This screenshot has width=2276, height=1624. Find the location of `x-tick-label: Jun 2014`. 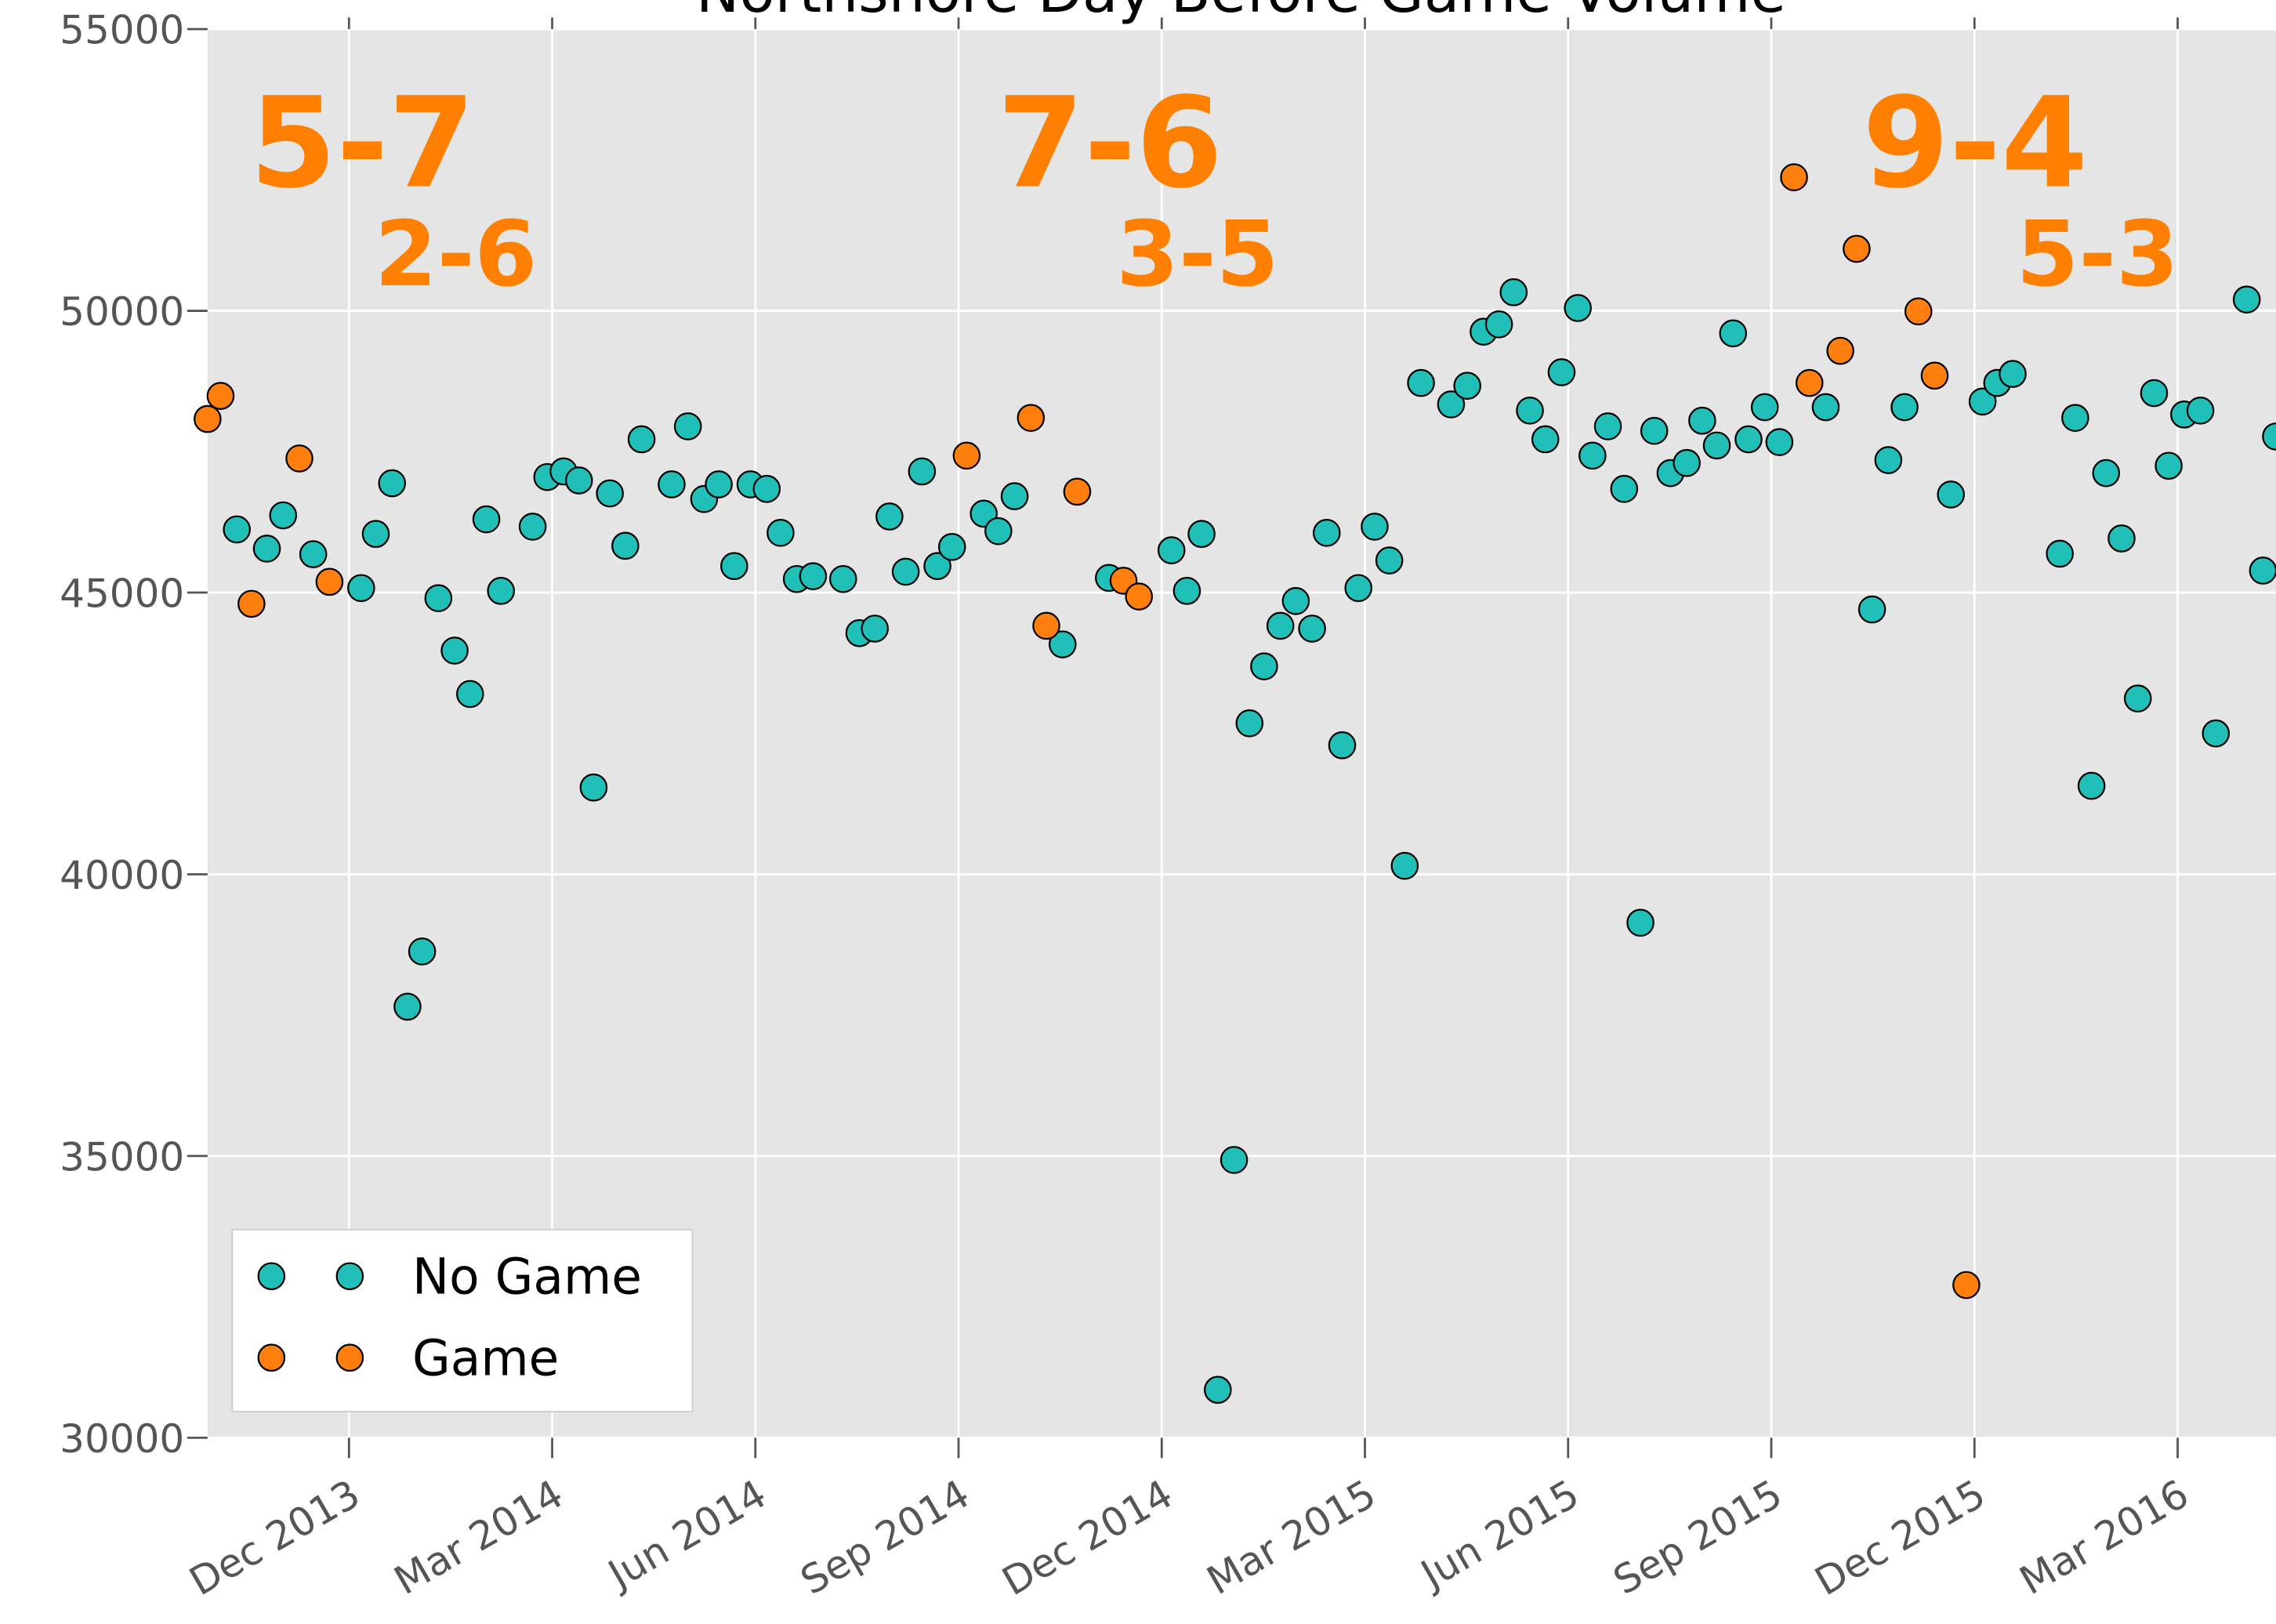

x-tick-label: Jun 2014 is located at coordinates (686, 1535).